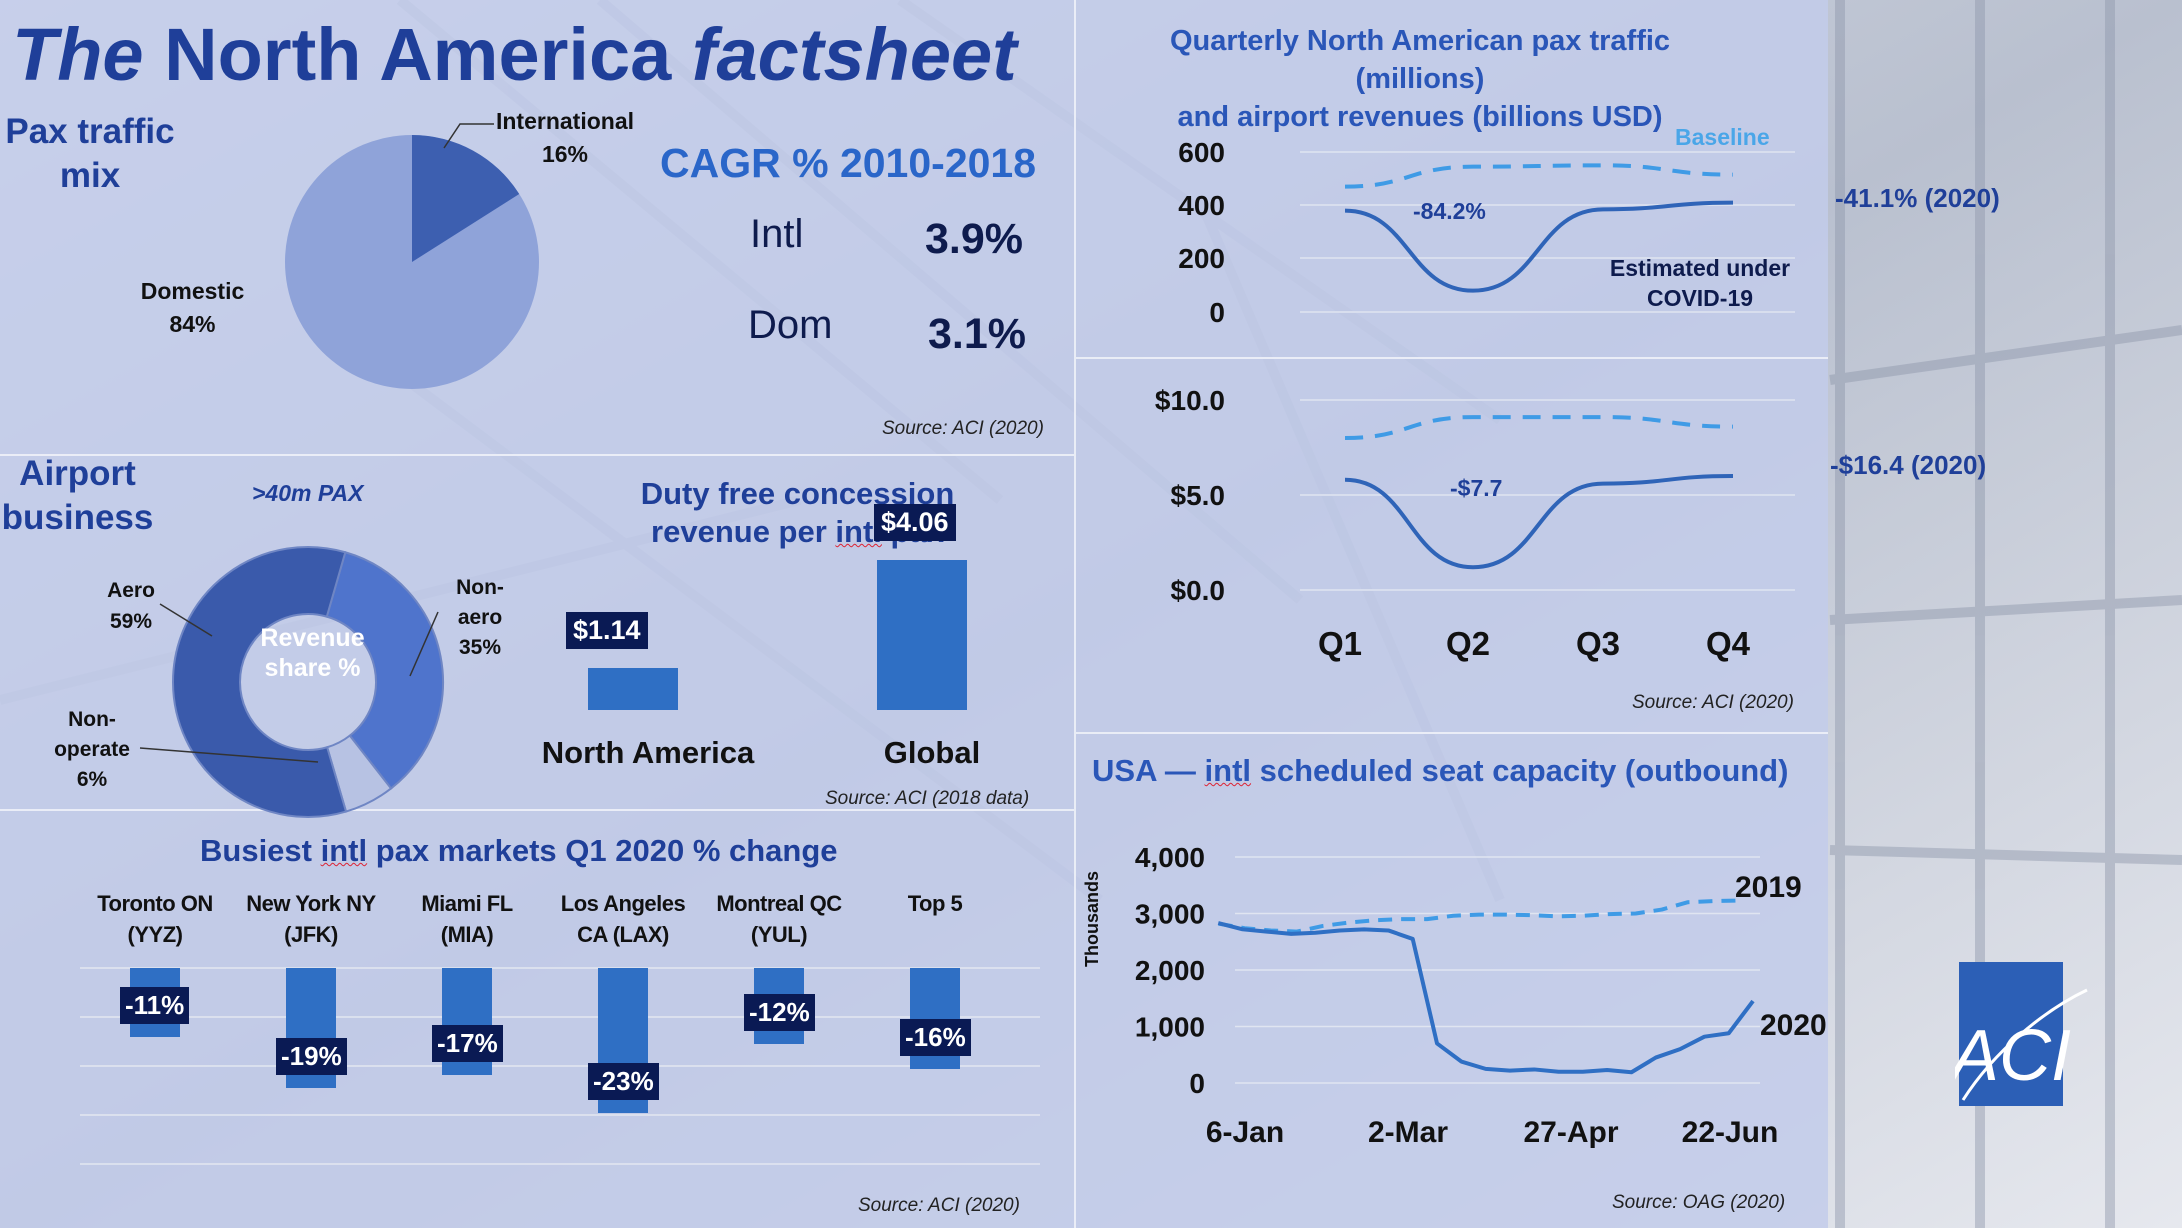  Describe the element at coordinates (1486, 998) in the screenshot. I see `series-2020-line` at that location.